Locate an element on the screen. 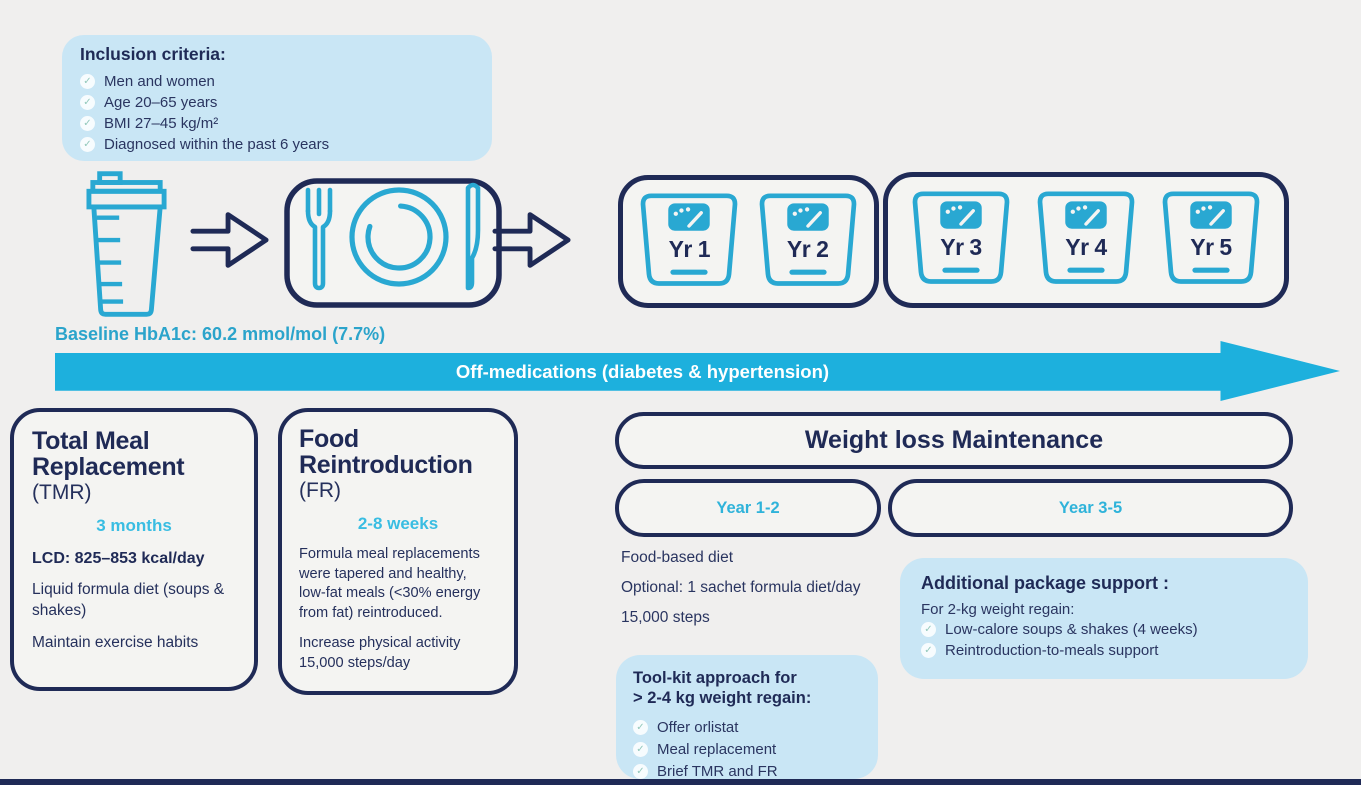  baseline-hba1c-text: Baseline HbA1c: 60.2 mmol/mol (7.7%) is located at coordinates (220, 334).